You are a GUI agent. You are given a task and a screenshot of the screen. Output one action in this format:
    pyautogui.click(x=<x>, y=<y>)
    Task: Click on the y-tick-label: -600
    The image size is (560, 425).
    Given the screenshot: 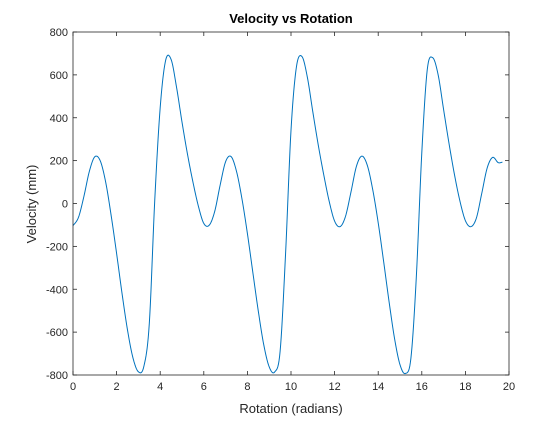 What is the action you would take?
    pyautogui.click(x=57, y=333)
    